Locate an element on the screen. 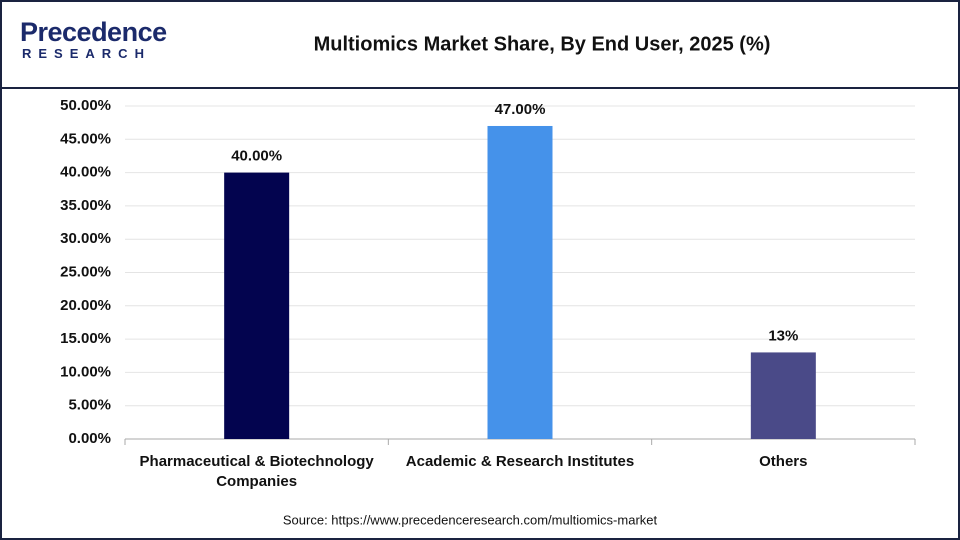 The image size is (960, 540). y-tick-label: 30.00% is located at coordinates (85, 238).